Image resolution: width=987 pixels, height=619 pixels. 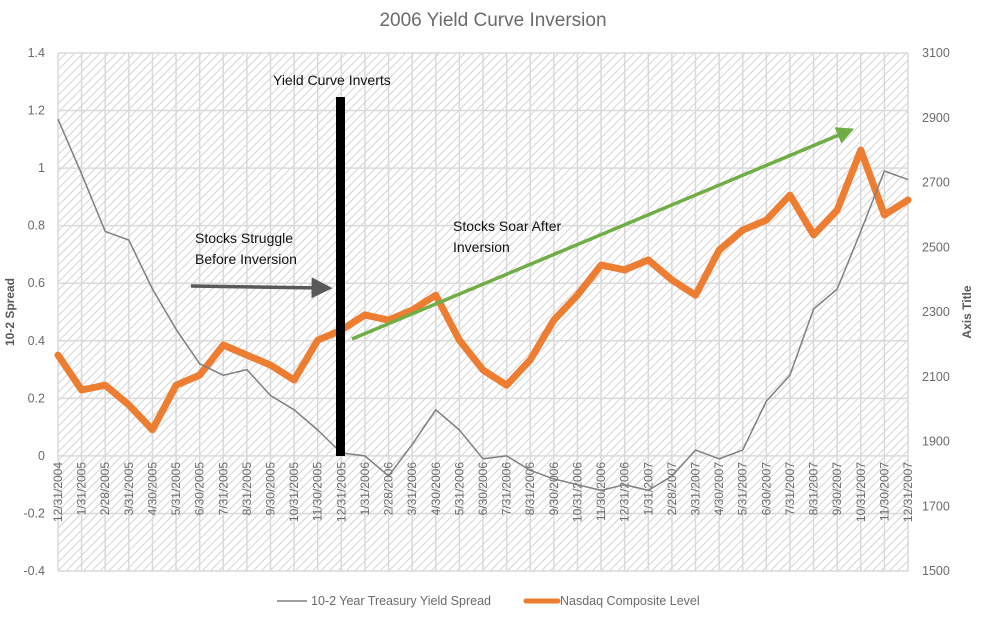 What do you see at coordinates (743, 489) in the screenshot?
I see `x-tick-label: 5/31/2007` at bounding box center [743, 489].